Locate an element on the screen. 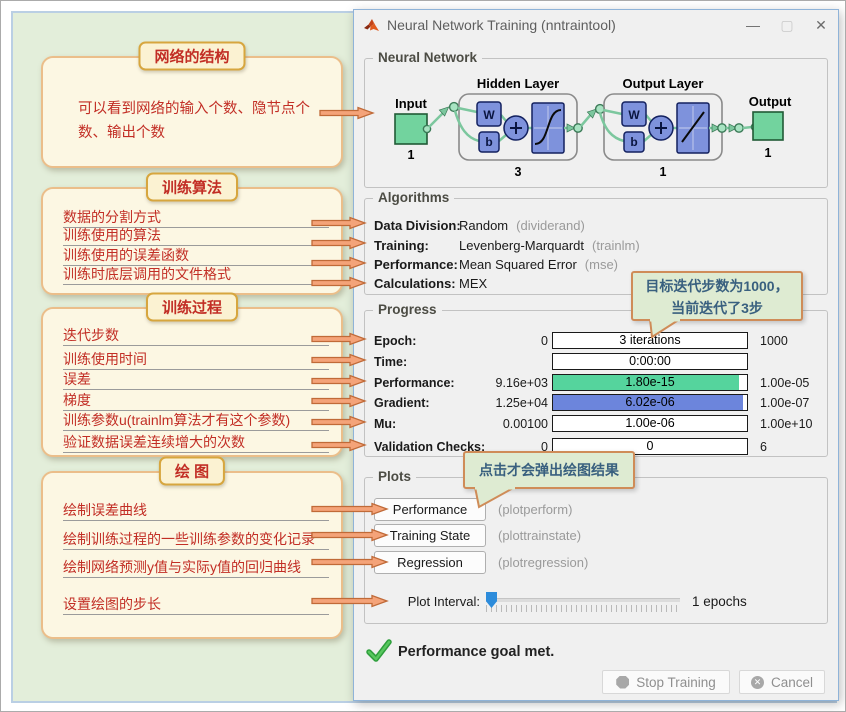  output-block is located at coordinates (768, 126).